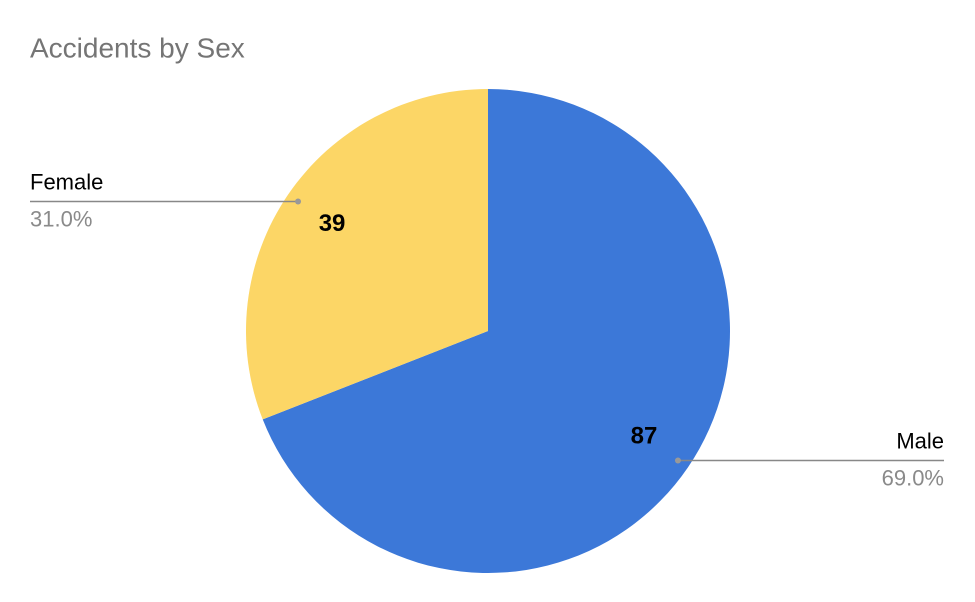 Image resolution: width=975 pixels, height=602 pixels. Describe the element at coordinates (913, 477) in the screenshot. I see `percent-label: 69.0%` at that location.